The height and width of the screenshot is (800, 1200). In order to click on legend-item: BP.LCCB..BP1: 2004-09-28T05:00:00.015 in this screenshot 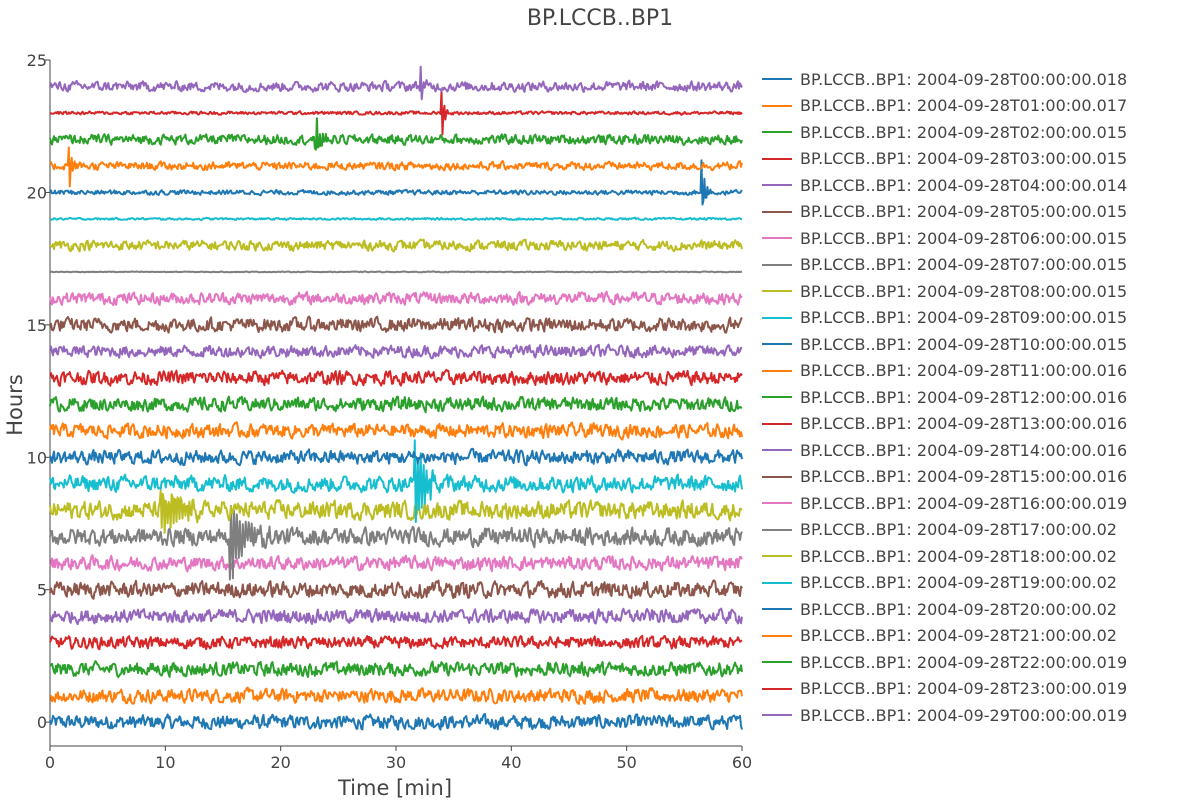, I will do `click(944, 212)`.